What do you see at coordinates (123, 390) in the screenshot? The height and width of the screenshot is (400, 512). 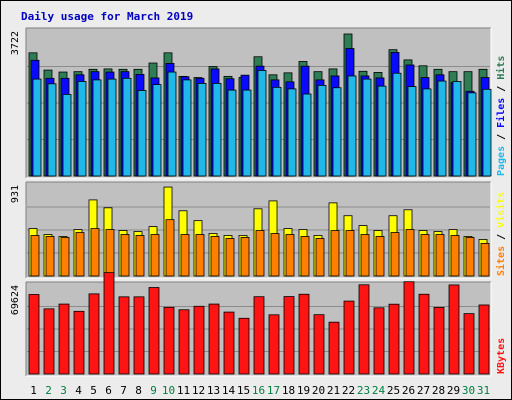 I see `x-tick-label-day-7: 7` at bounding box center [123, 390].